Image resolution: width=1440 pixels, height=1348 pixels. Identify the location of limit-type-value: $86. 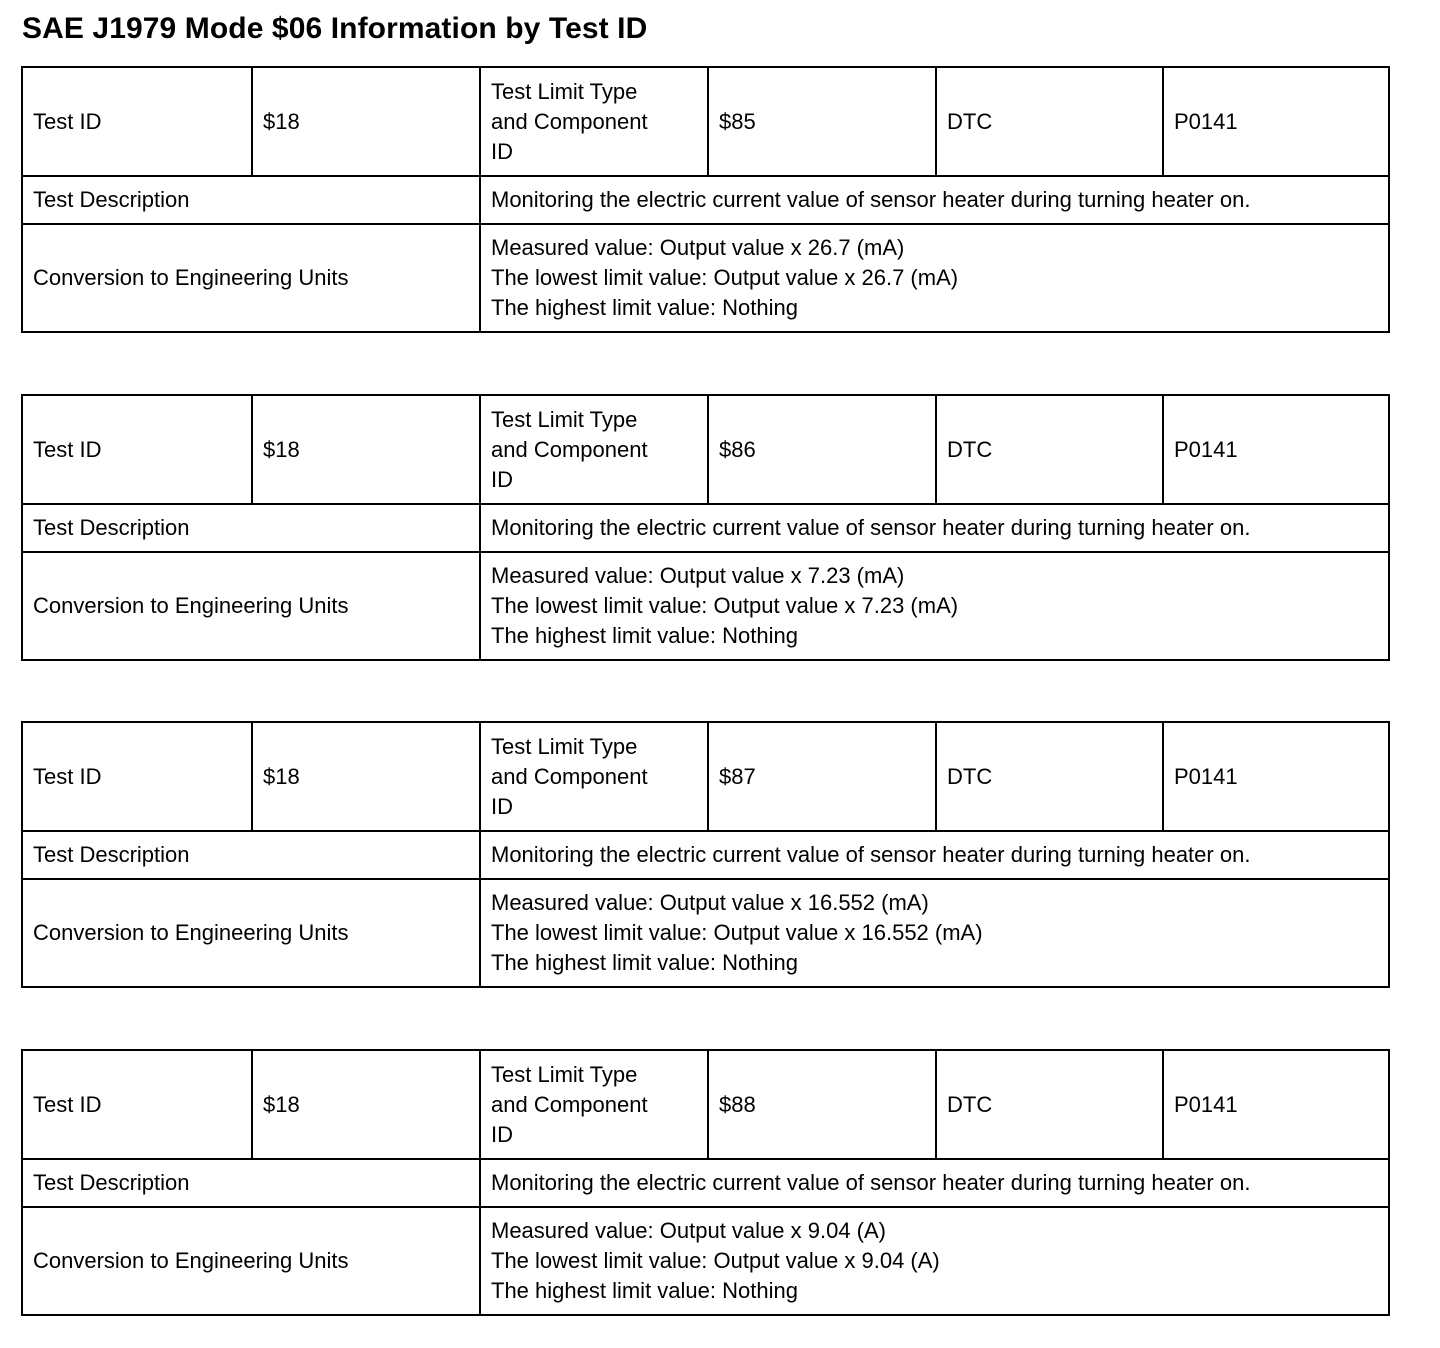
(822, 449).